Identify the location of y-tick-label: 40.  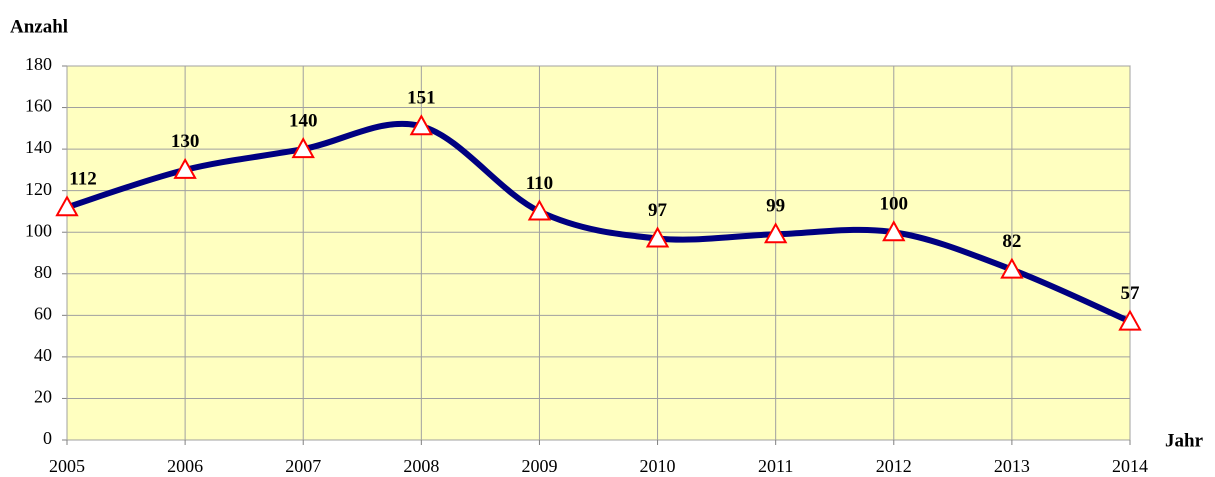
(43, 355).